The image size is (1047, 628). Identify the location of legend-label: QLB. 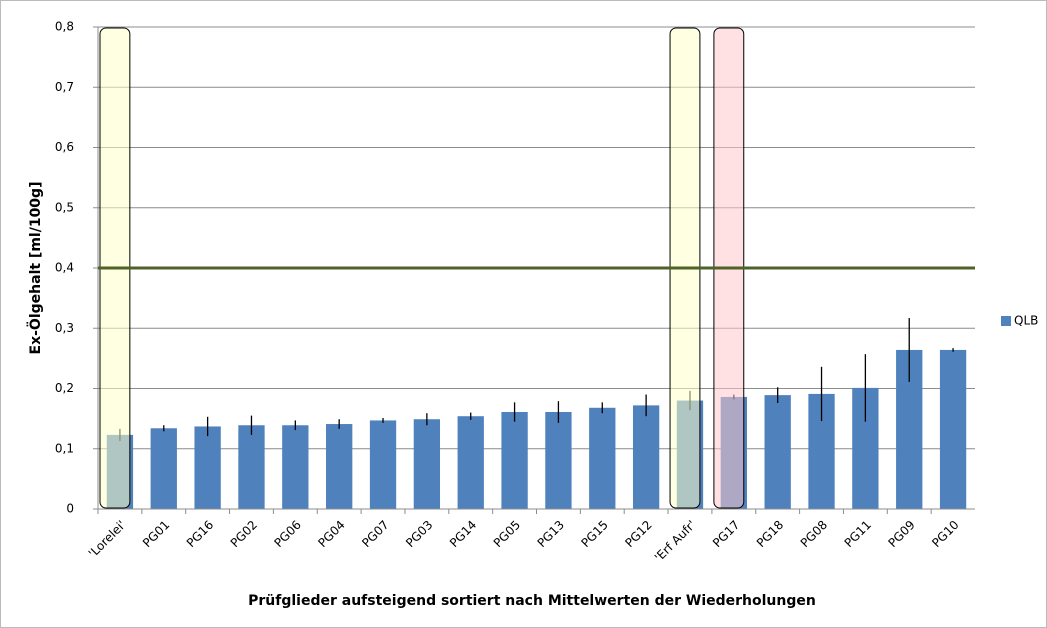
(1026, 321).